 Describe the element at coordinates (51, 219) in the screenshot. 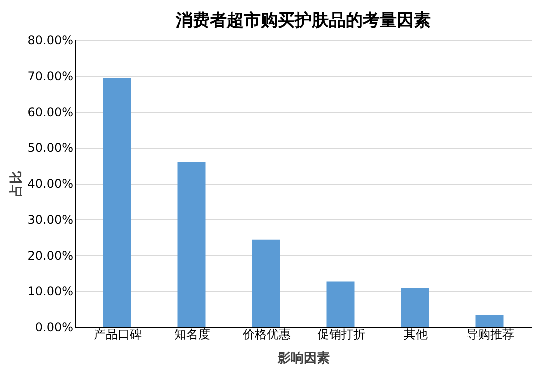

I see `y-tick-label: 30.00%` at that location.